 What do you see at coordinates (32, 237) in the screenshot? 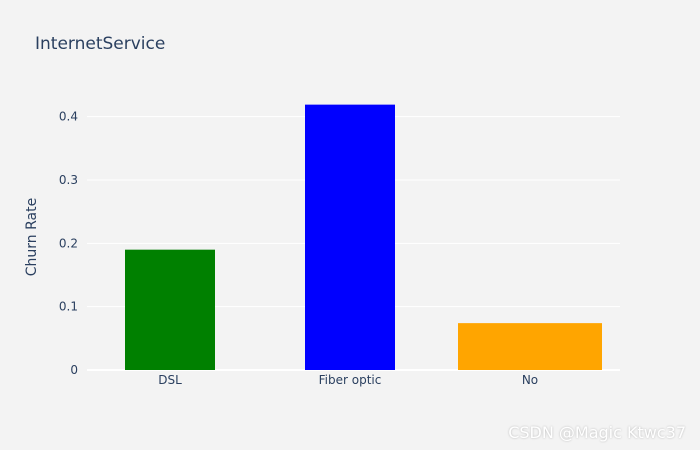
I see `y-axis-label: Churn Rate` at bounding box center [32, 237].